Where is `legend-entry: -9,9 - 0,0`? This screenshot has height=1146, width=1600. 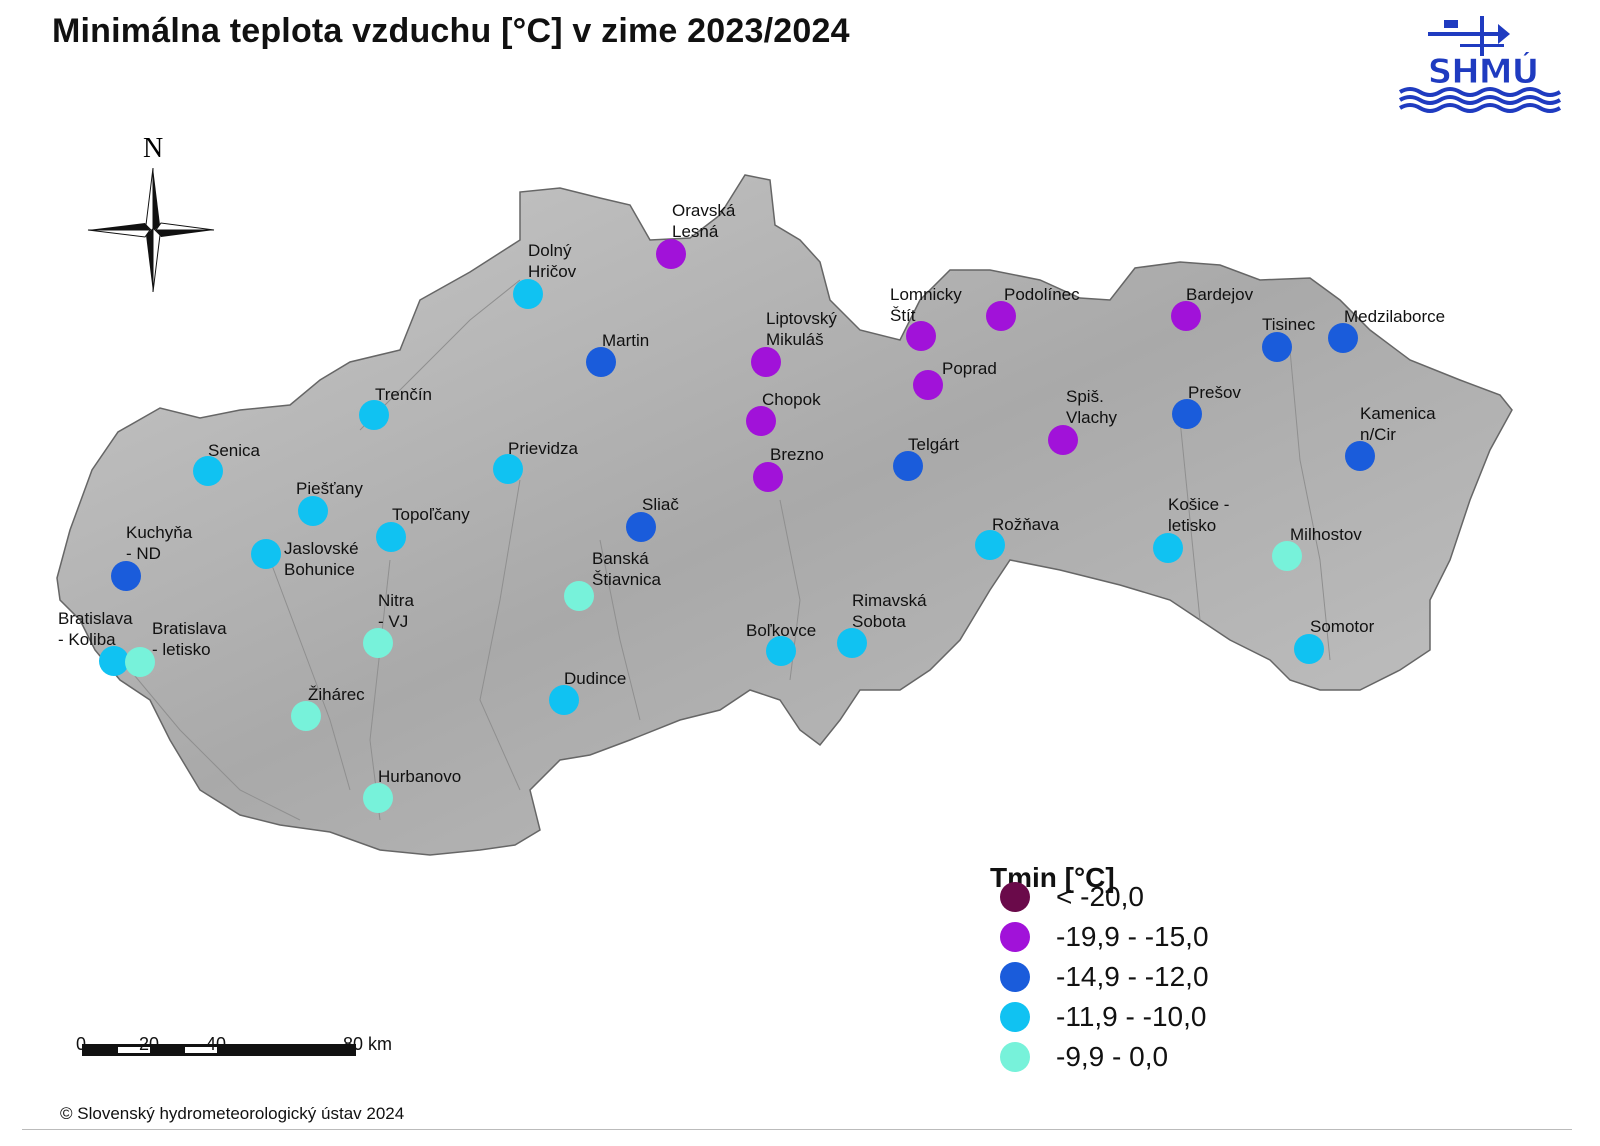 legend-entry: -9,9 - 0,0 is located at coordinates (1084, 1057).